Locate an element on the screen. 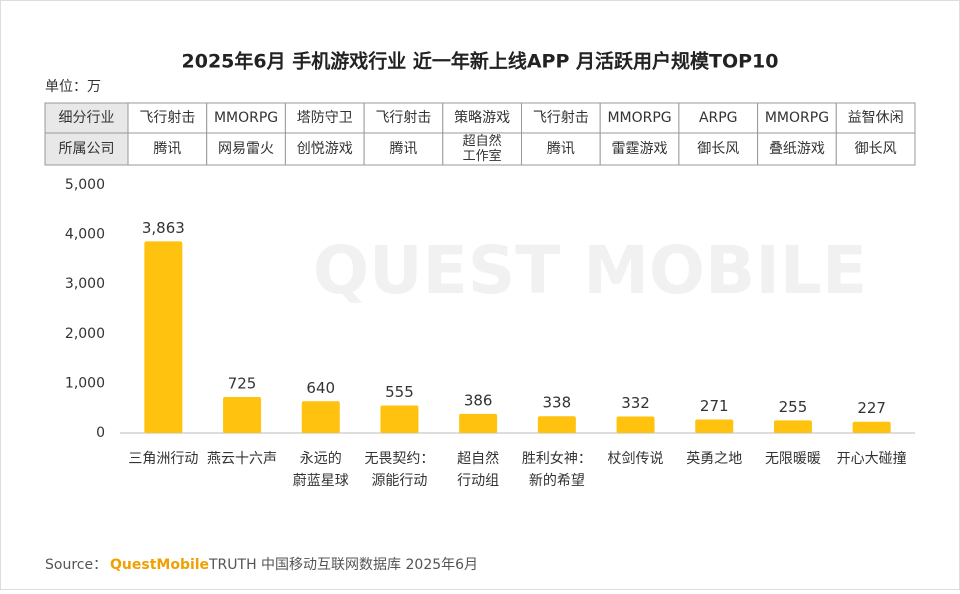  value-label: 555 is located at coordinates (399, 392).